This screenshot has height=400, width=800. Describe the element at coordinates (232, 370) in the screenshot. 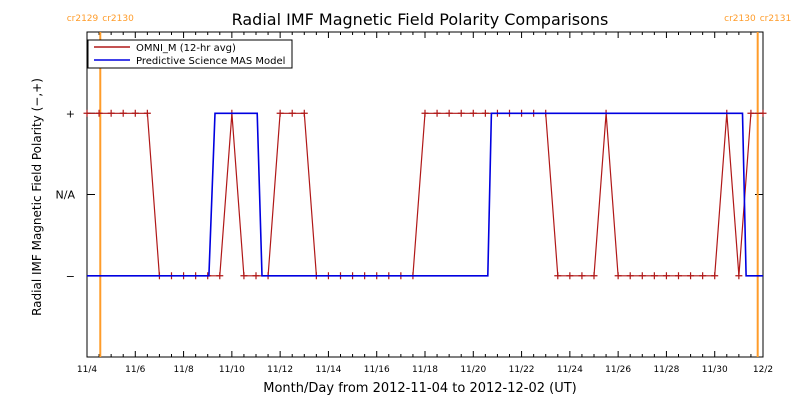

I see `x-tick-label: 11/10` at that location.